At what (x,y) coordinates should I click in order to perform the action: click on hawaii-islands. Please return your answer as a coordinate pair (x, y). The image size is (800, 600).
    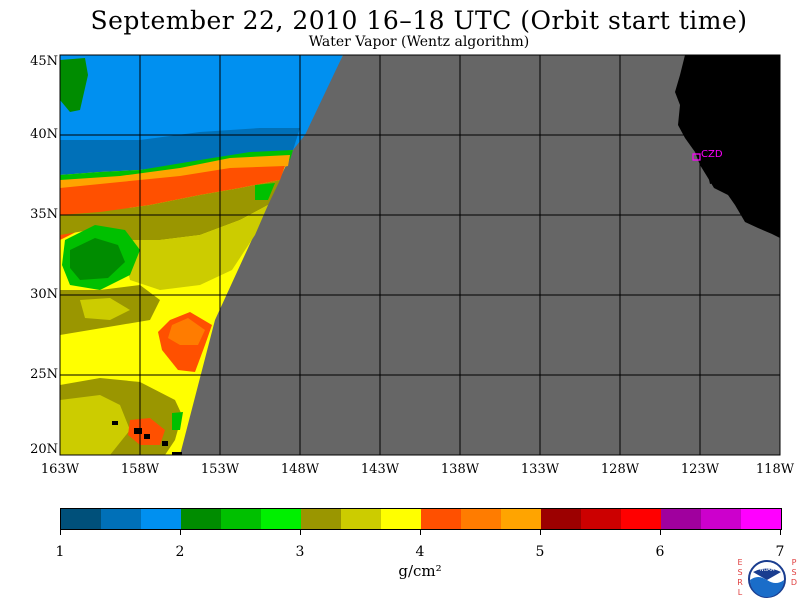
    Looking at the image, I should click on (147, 438).